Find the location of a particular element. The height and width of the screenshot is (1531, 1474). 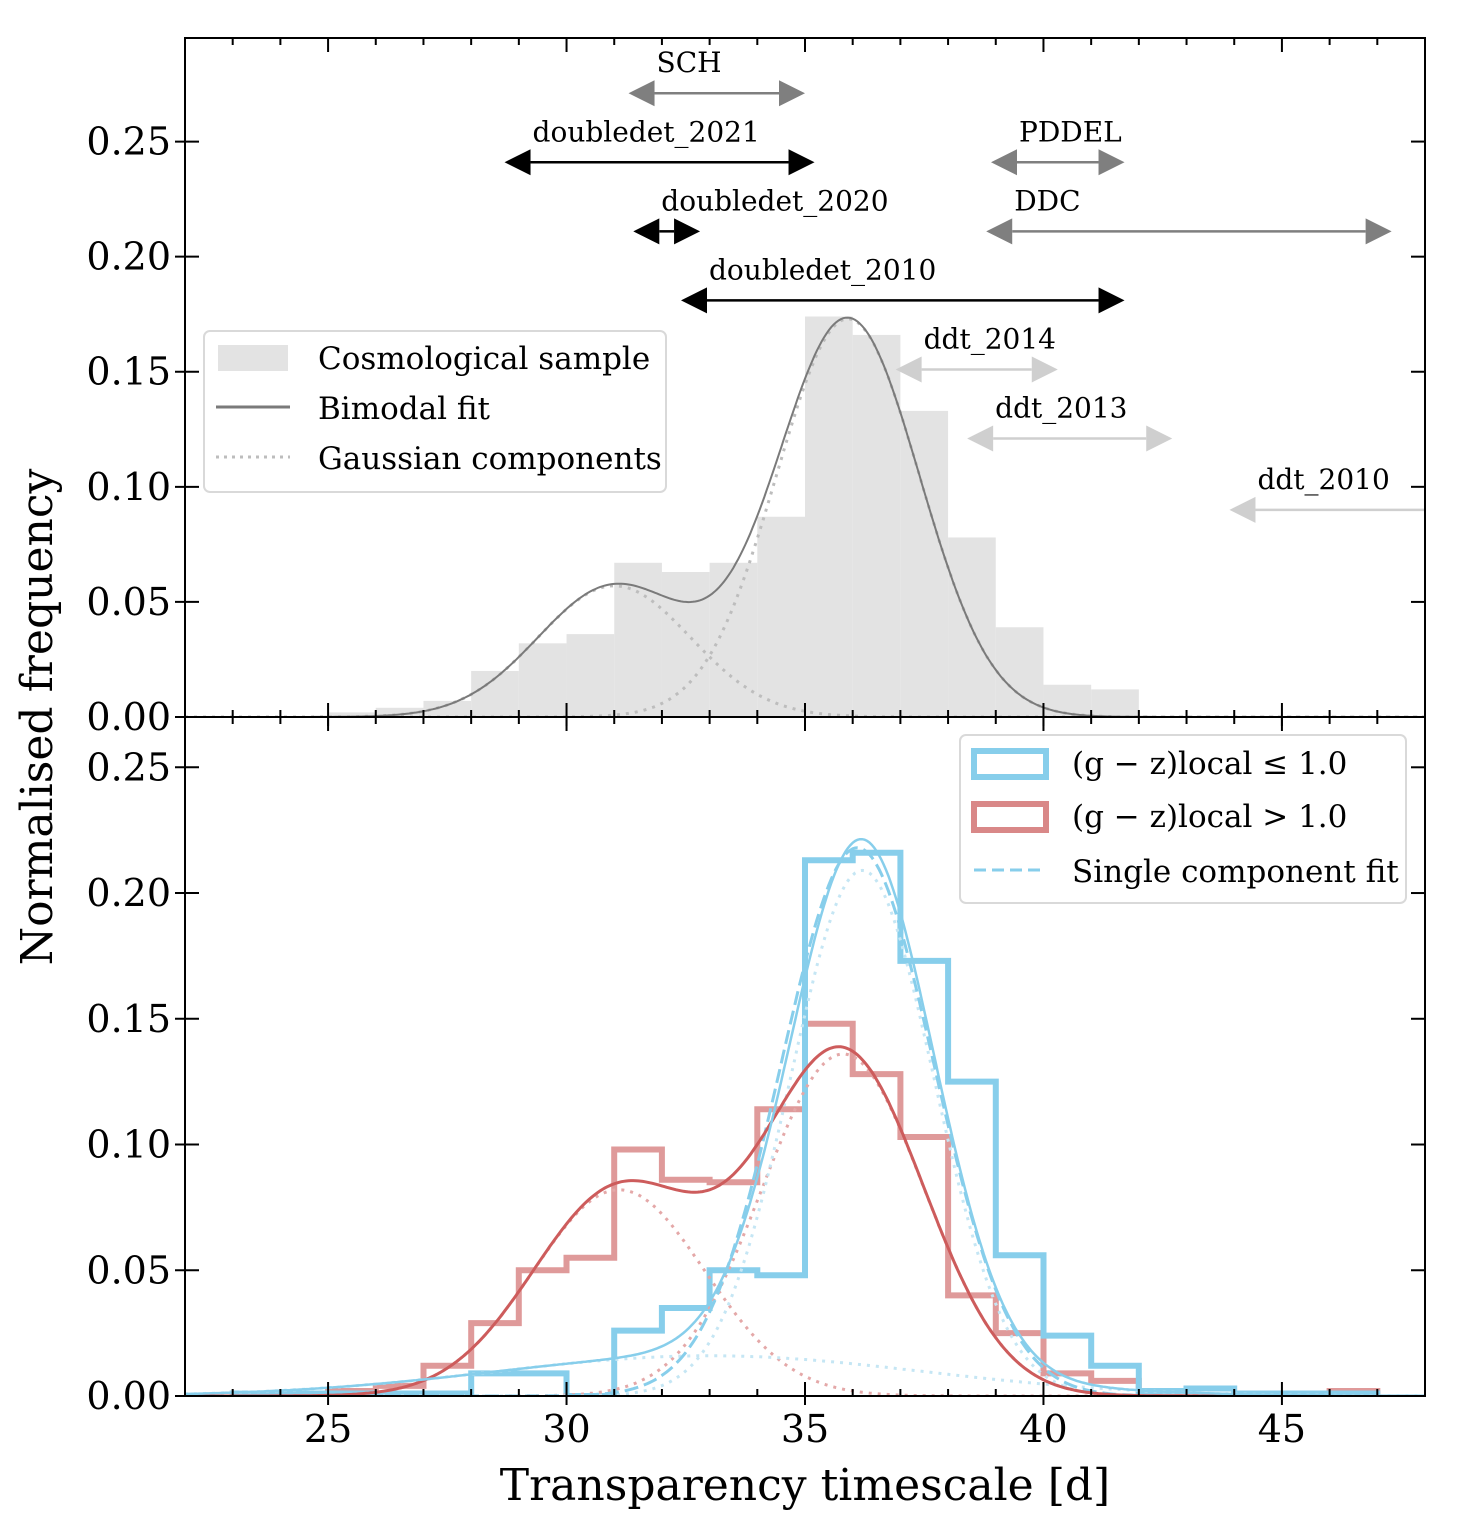

legend-label-blue: (g − z)local ≤ 1.0 is located at coordinates (1209, 764).